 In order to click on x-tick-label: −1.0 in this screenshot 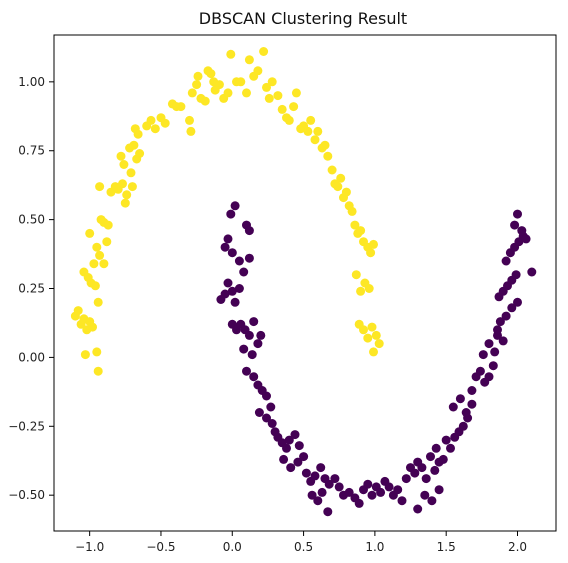, I will do `click(89, 547)`.